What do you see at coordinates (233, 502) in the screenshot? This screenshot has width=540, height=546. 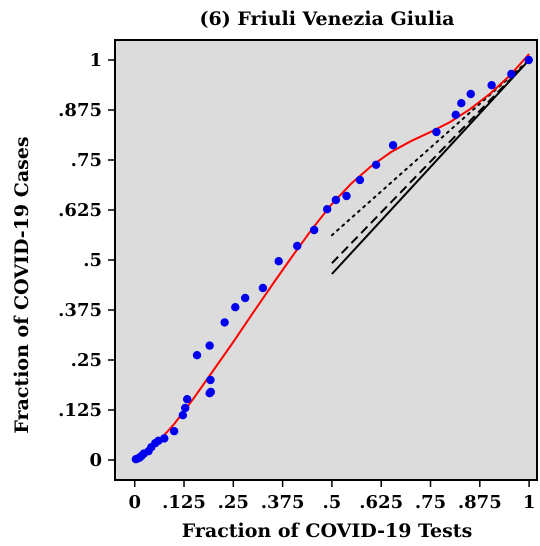 I see `x-tick-label: .25` at bounding box center [233, 502].